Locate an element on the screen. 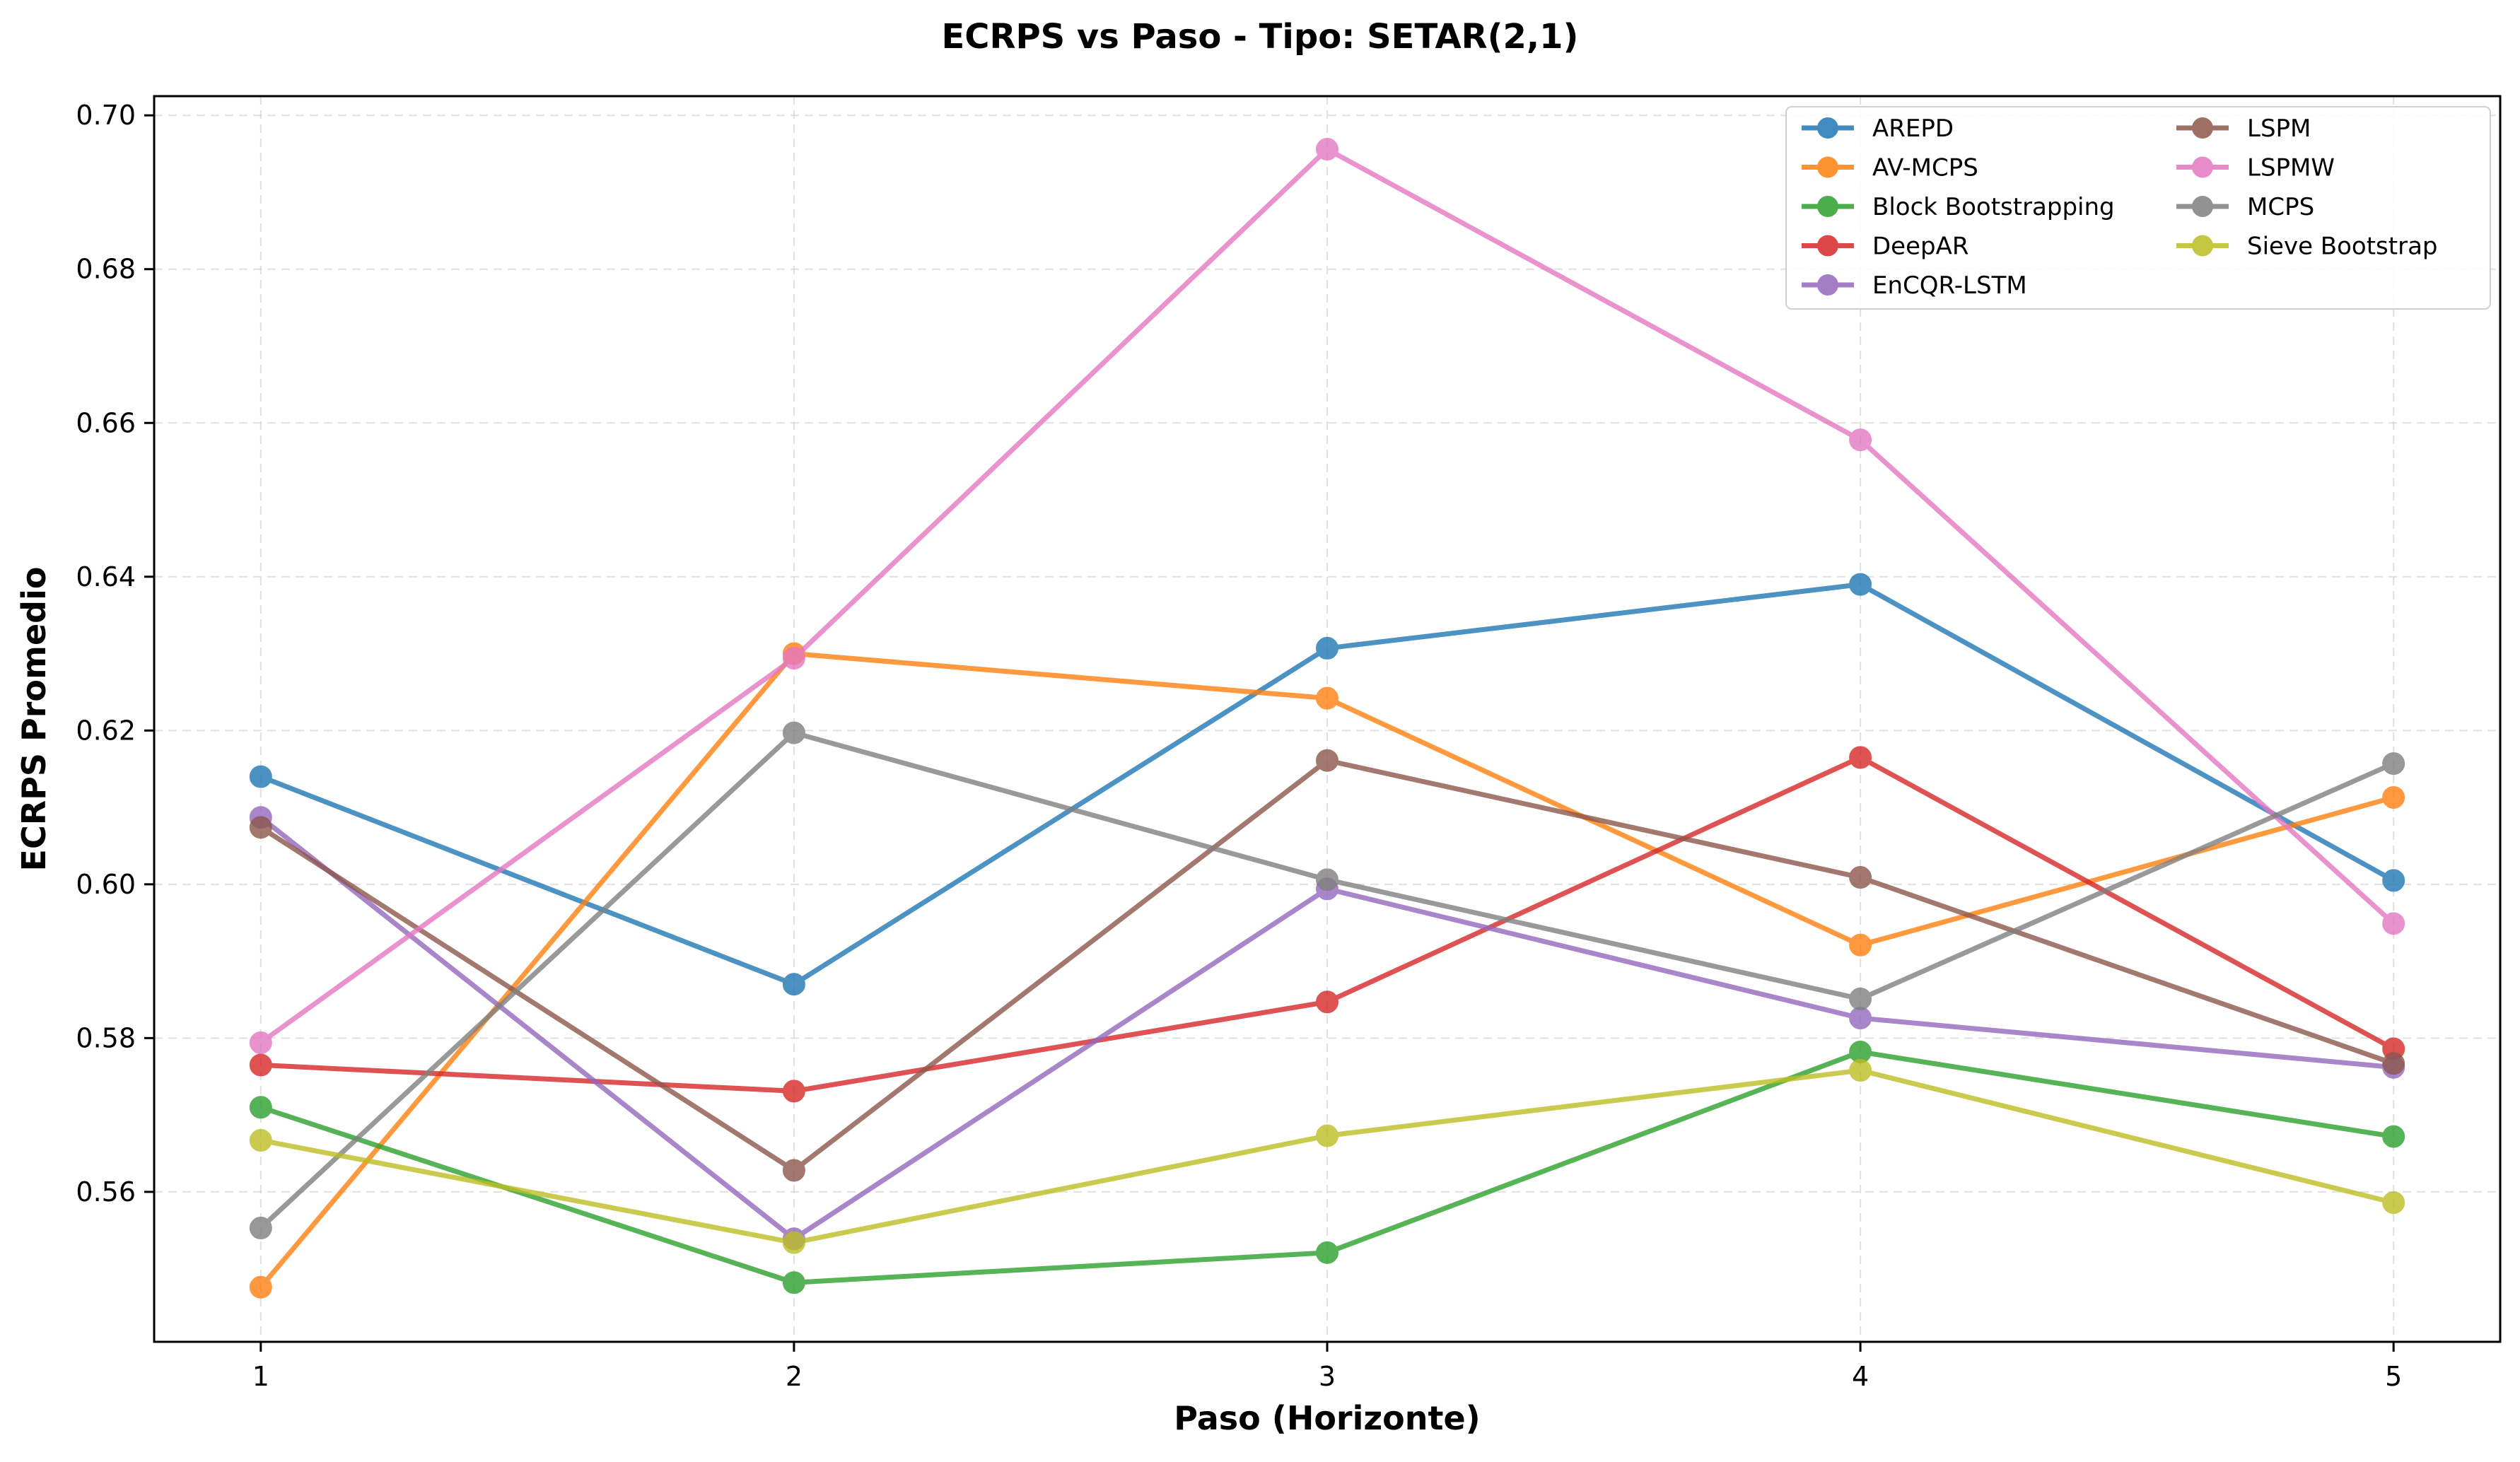 The image size is (2520, 1462). legend-label: DeepAR is located at coordinates (1920, 247).